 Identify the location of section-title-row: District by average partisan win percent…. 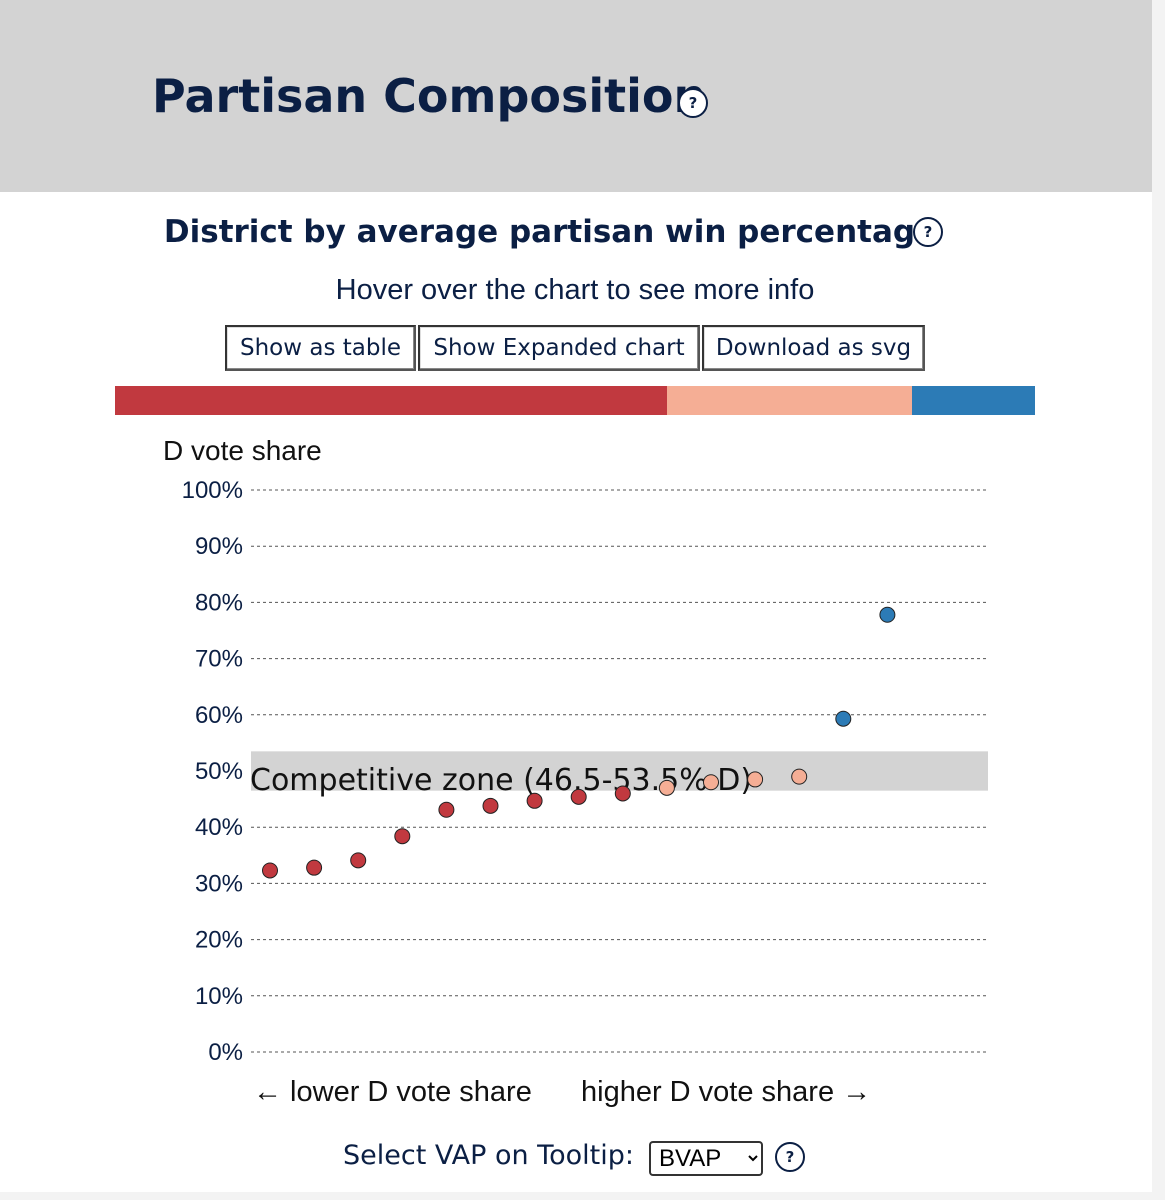
(576, 232).